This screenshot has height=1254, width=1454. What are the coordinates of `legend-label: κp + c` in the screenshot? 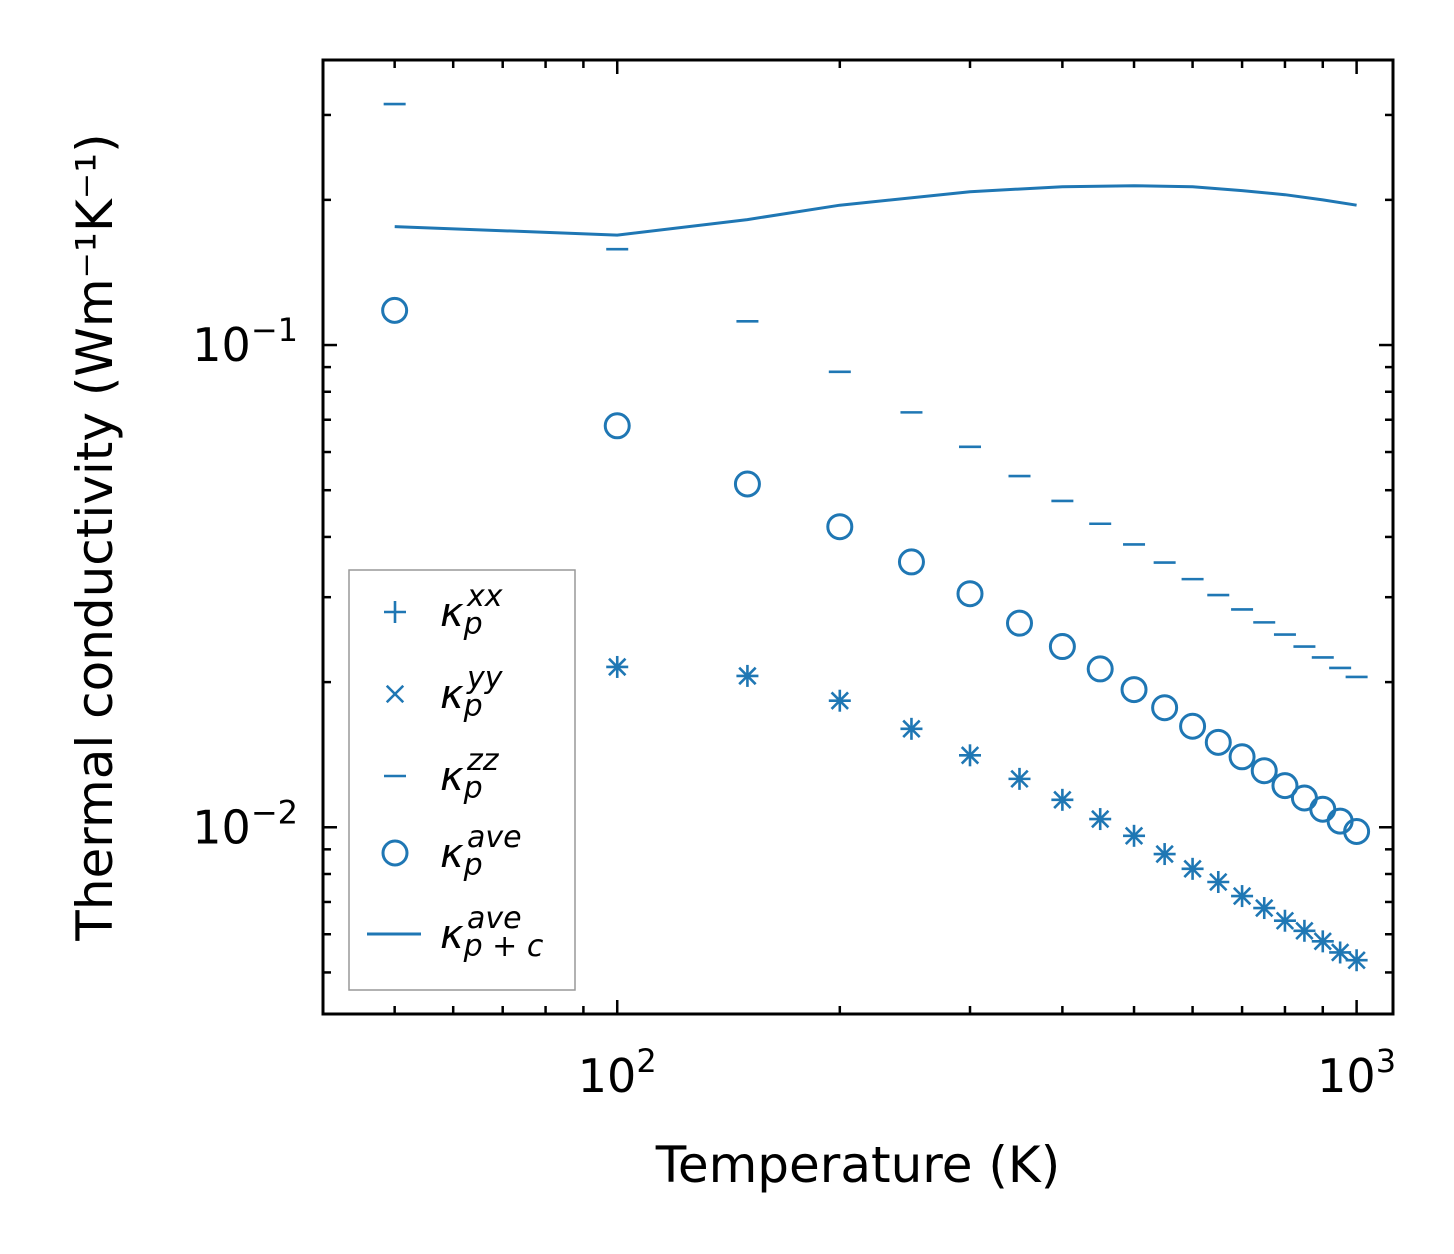 It's located at (492, 938).